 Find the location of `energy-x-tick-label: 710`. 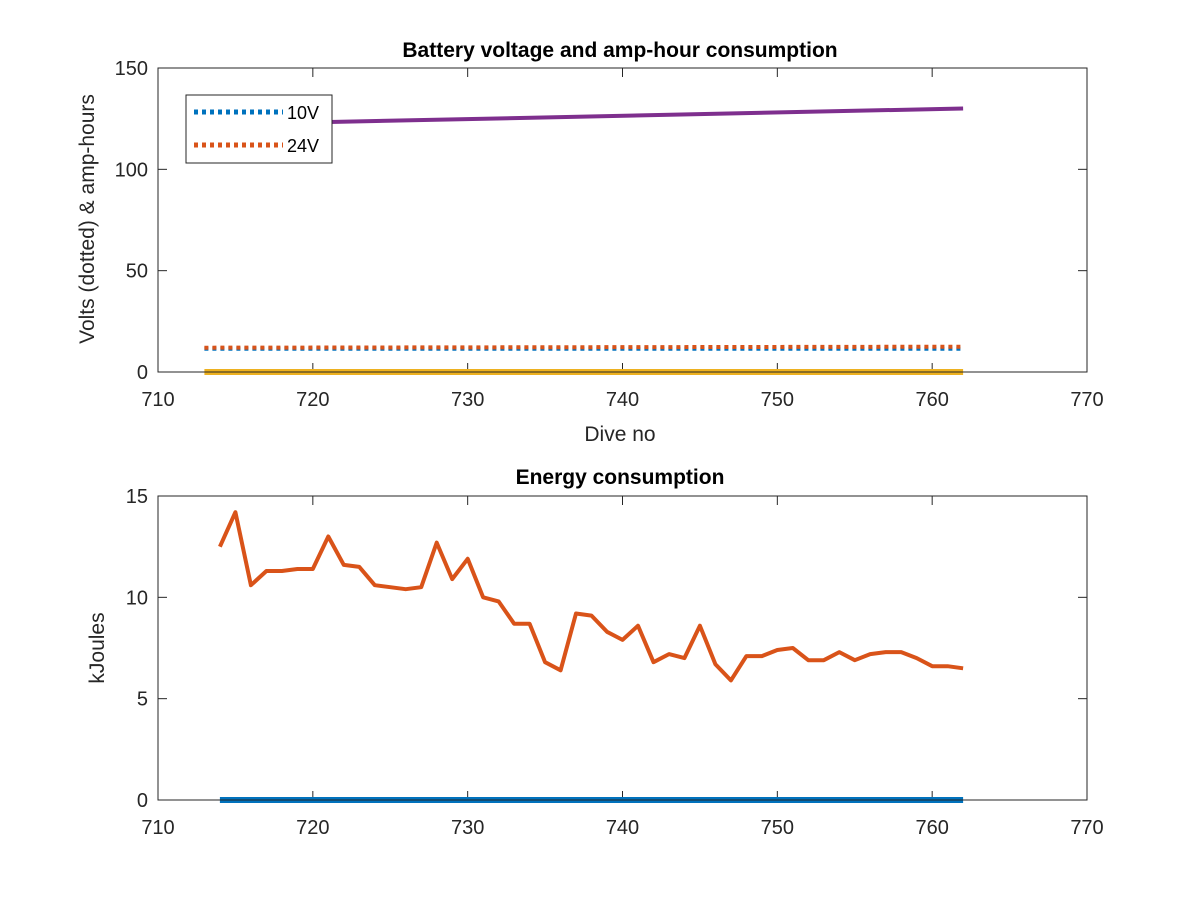

energy-x-tick-label: 710 is located at coordinates (157, 828).